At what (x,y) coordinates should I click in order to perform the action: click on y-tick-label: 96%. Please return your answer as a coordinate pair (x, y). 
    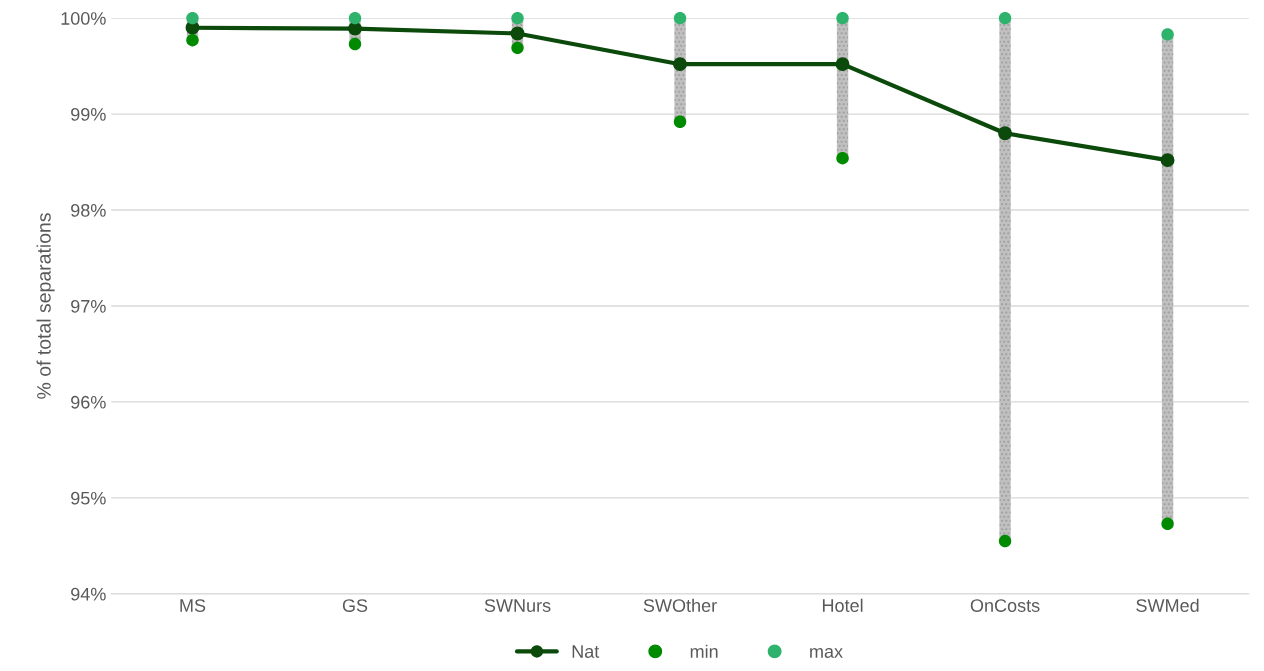
    Looking at the image, I should click on (88, 402).